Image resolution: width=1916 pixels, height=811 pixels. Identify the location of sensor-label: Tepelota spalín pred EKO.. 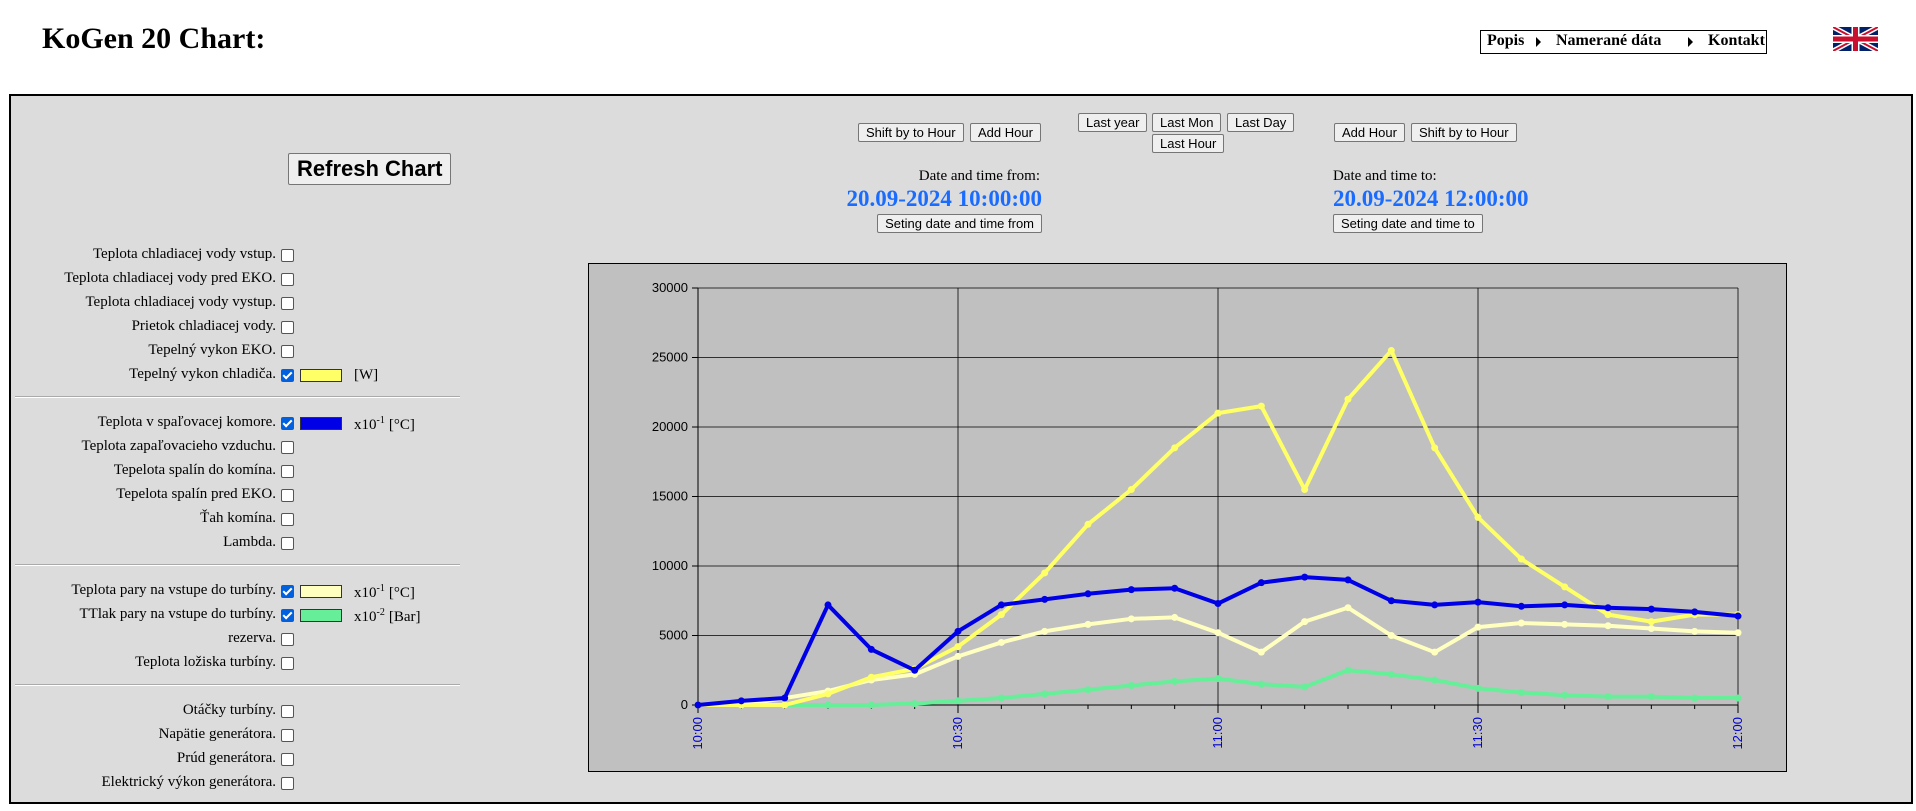
(196, 494).